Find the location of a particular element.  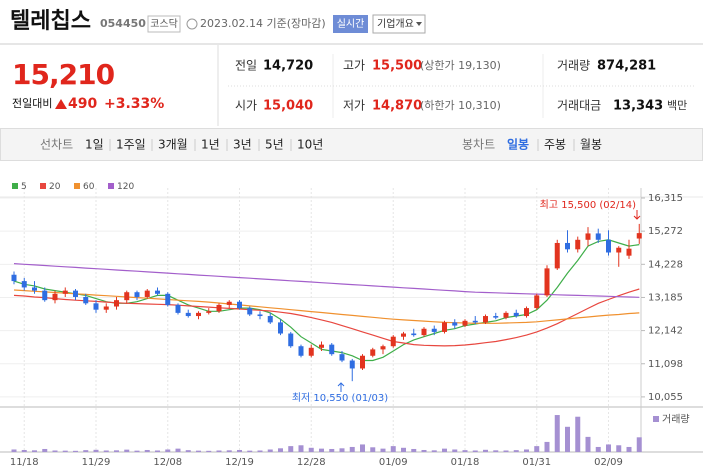

company-button is located at coordinates (399, 24).